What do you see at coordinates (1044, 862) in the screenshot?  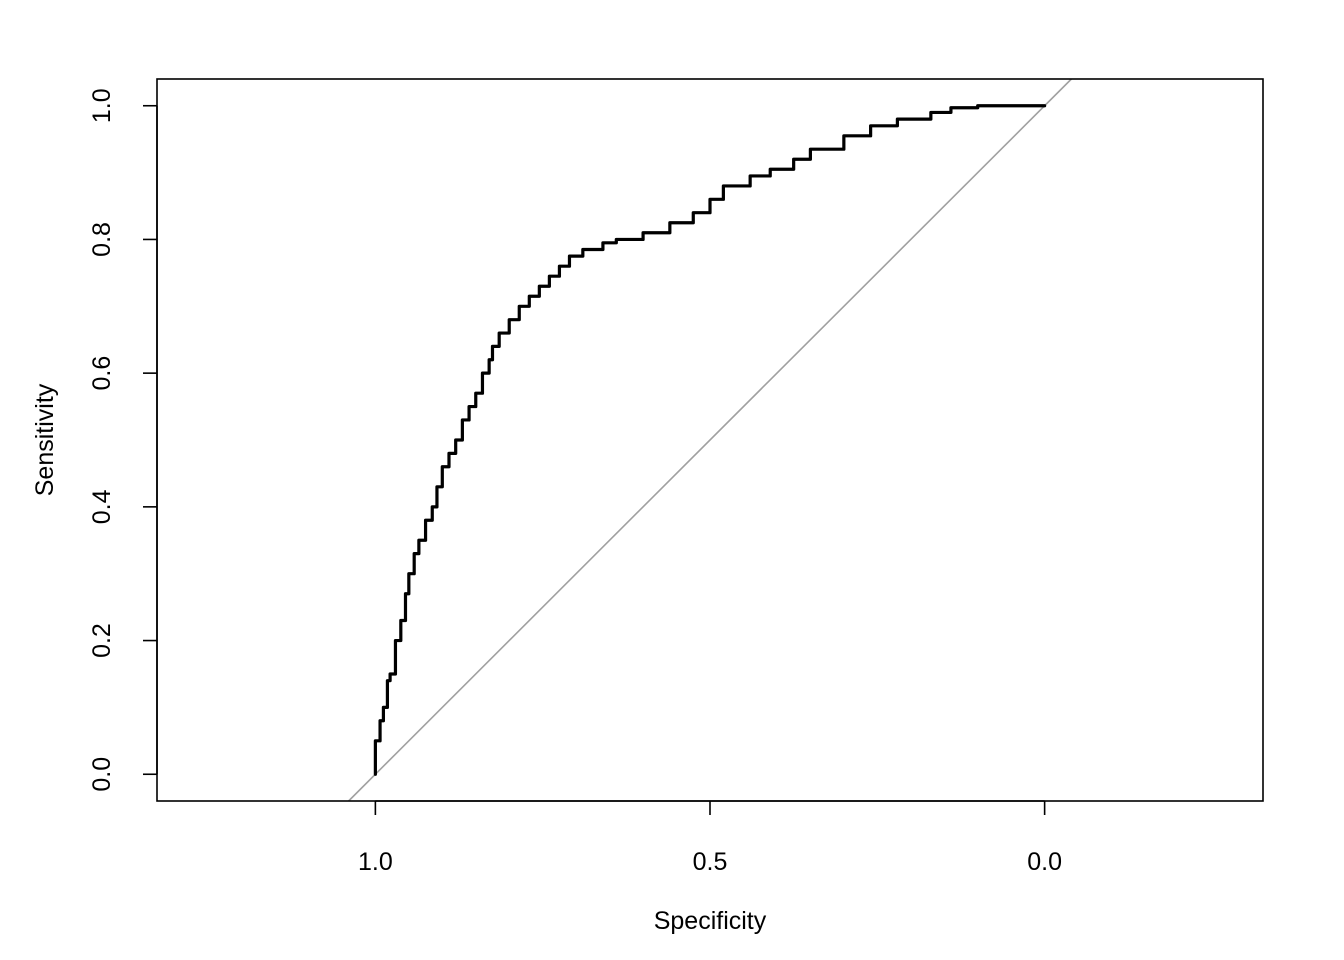 I see `x-tick-label: 0.0` at bounding box center [1044, 862].